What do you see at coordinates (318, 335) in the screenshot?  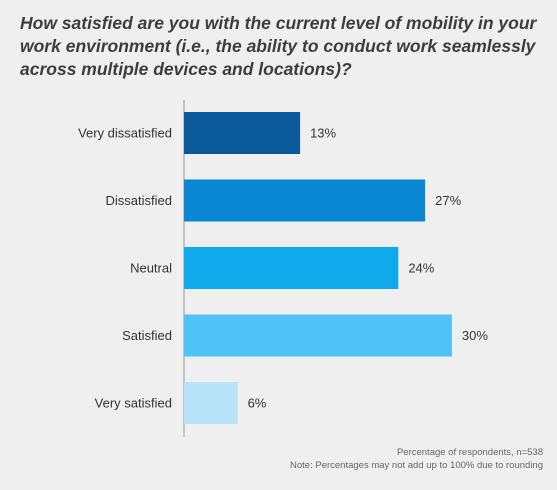 I see `bar-satisfied` at bounding box center [318, 335].